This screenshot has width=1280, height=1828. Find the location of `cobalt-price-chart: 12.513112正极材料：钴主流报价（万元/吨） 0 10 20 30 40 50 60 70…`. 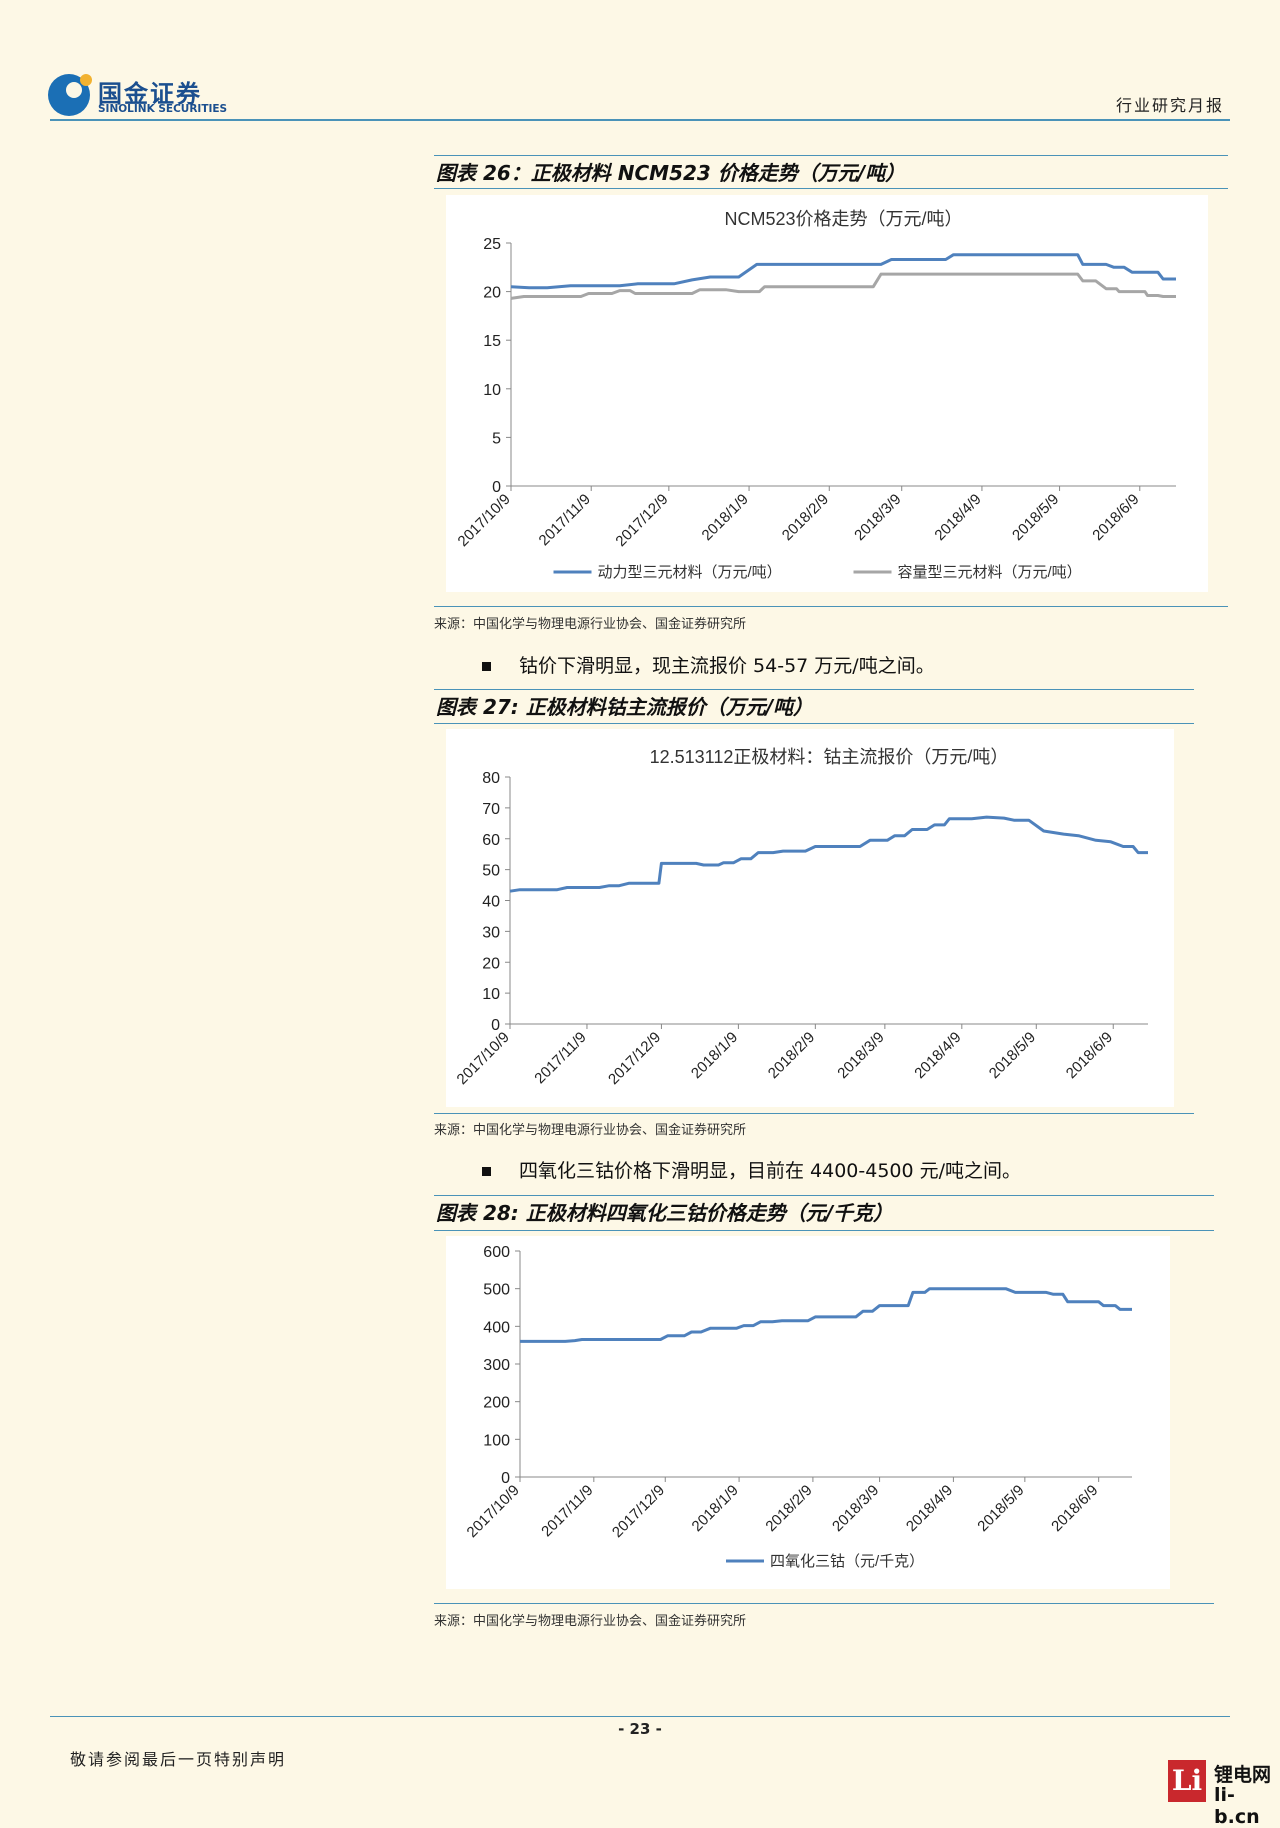

cobalt-price-chart: 12.513112正极材料：钴主流报价（万元/吨） 0 10 20 30 40 50 60 70… is located at coordinates (801, 917).